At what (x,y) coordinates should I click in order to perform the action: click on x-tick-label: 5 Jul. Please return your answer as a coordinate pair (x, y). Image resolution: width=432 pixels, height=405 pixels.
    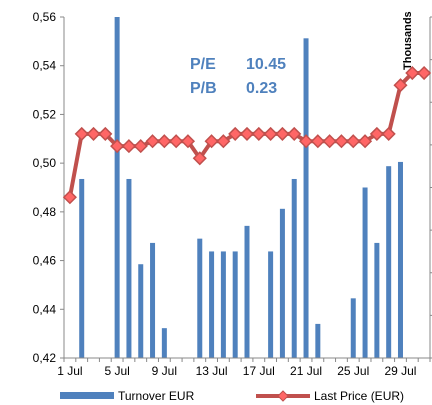
    Looking at the image, I should click on (116, 371).